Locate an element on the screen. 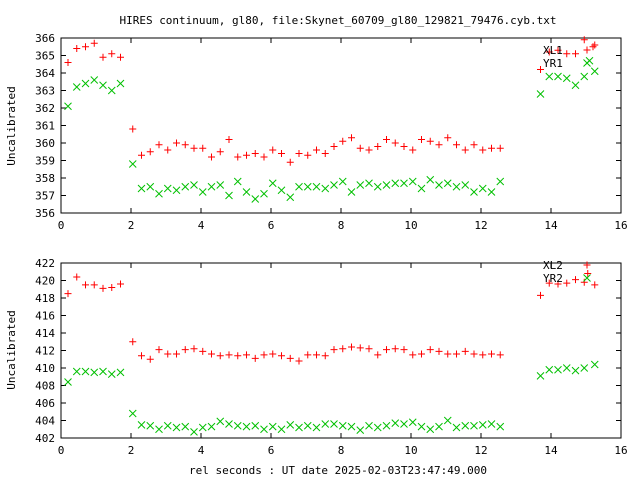 The height and width of the screenshot is (480, 640). y-tick-label: 404 is located at coordinates (45, 421).